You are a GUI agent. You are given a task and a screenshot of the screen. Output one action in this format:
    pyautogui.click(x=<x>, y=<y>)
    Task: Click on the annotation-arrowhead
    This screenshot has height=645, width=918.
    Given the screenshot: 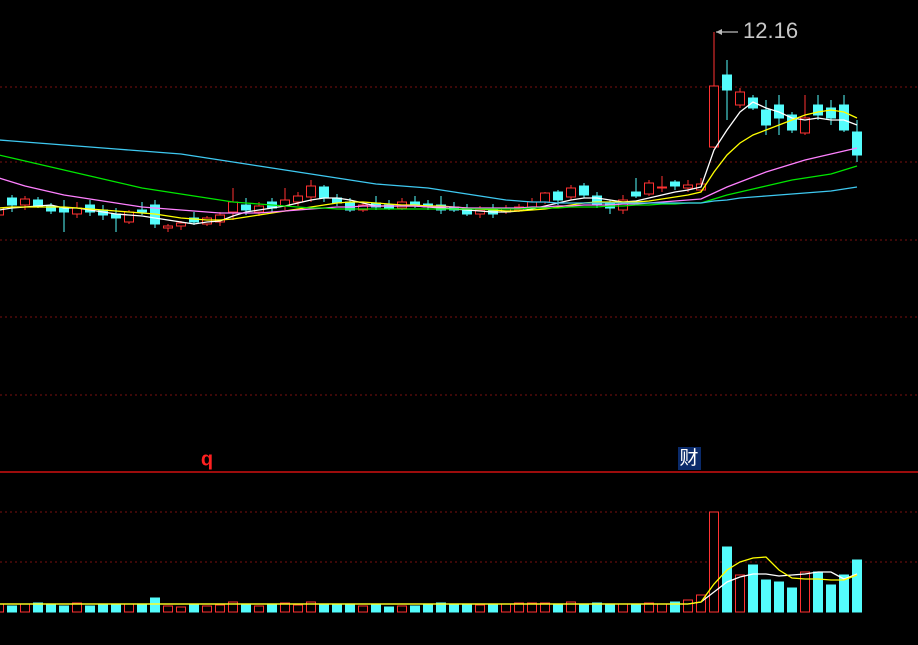 What is the action you would take?
    pyautogui.click(x=719, y=32)
    